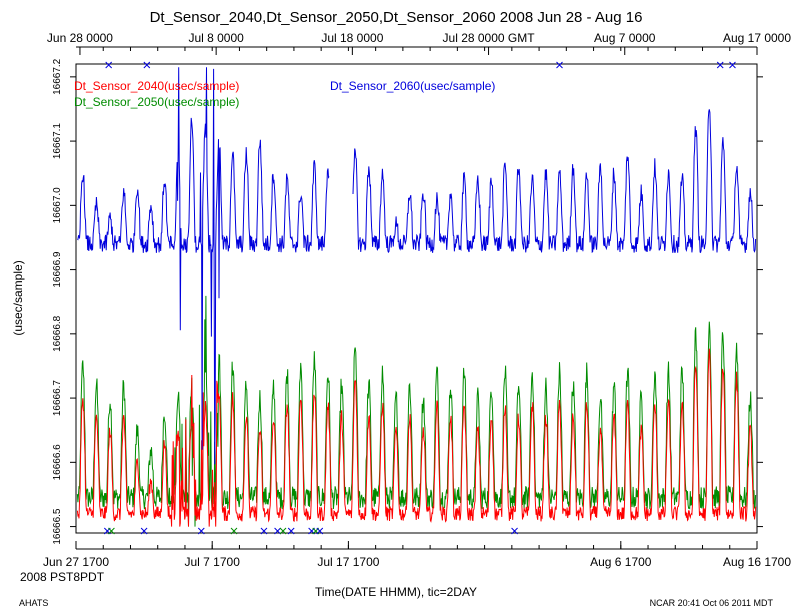  Describe the element at coordinates (156, 86) in the screenshot. I see `legend-2040: Dt_Sensor_2040(usec/sample)` at that location.